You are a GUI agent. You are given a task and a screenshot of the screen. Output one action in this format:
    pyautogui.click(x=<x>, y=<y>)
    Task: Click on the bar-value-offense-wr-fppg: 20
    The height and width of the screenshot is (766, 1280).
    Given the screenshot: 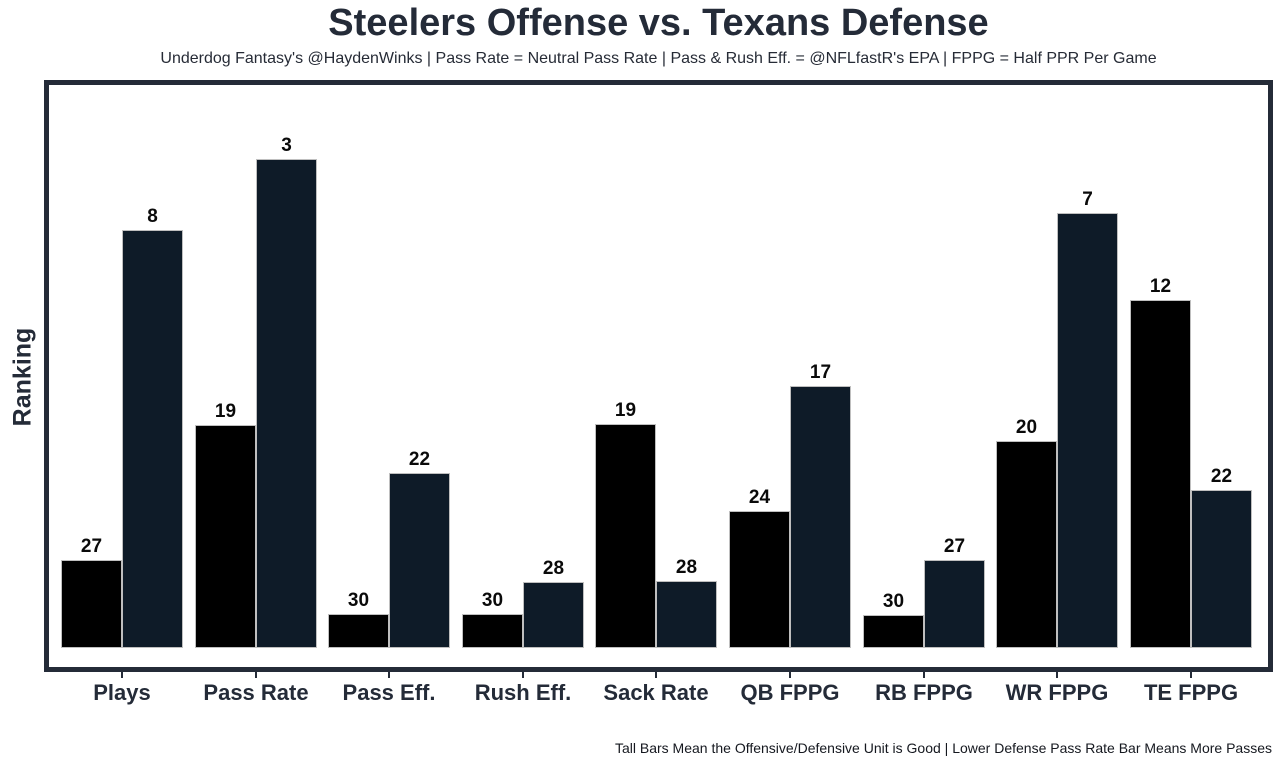 What is the action you would take?
    pyautogui.click(x=1026, y=427)
    